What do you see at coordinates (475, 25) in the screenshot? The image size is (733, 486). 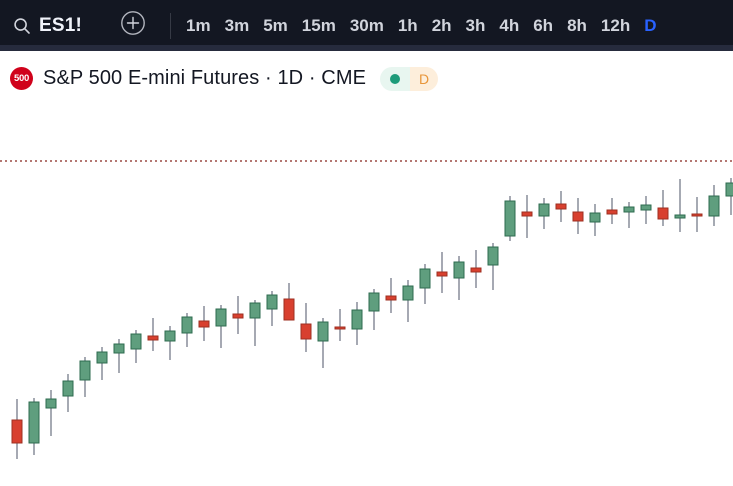 I see `timeframe-3h: 3h` at bounding box center [475, 25].